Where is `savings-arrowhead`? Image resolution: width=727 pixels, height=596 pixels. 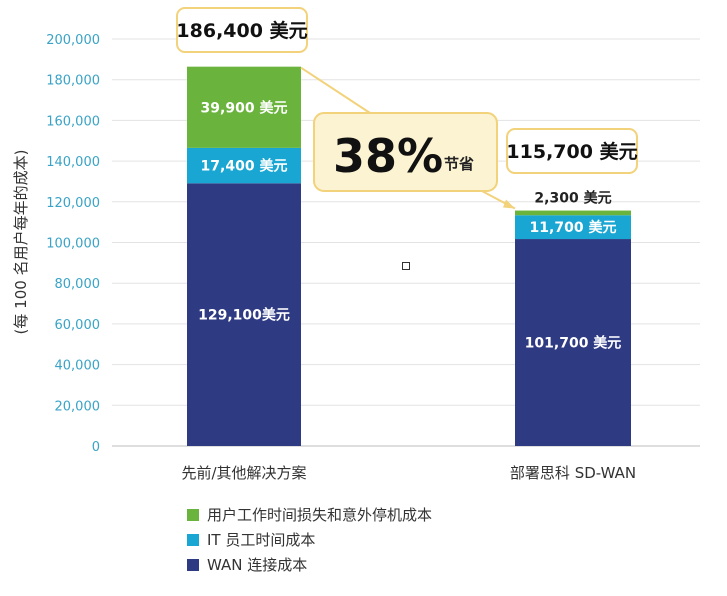
savings-arrowhead is located at coordinates (509, 204).